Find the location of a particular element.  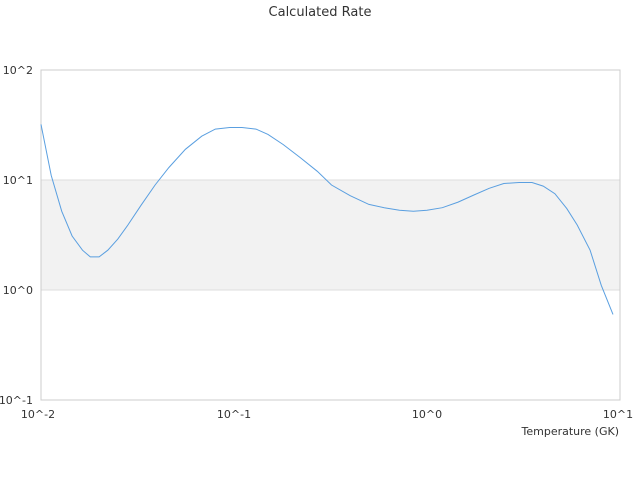

y-tick-label: 10^1 is located at coordinates (18, 180).